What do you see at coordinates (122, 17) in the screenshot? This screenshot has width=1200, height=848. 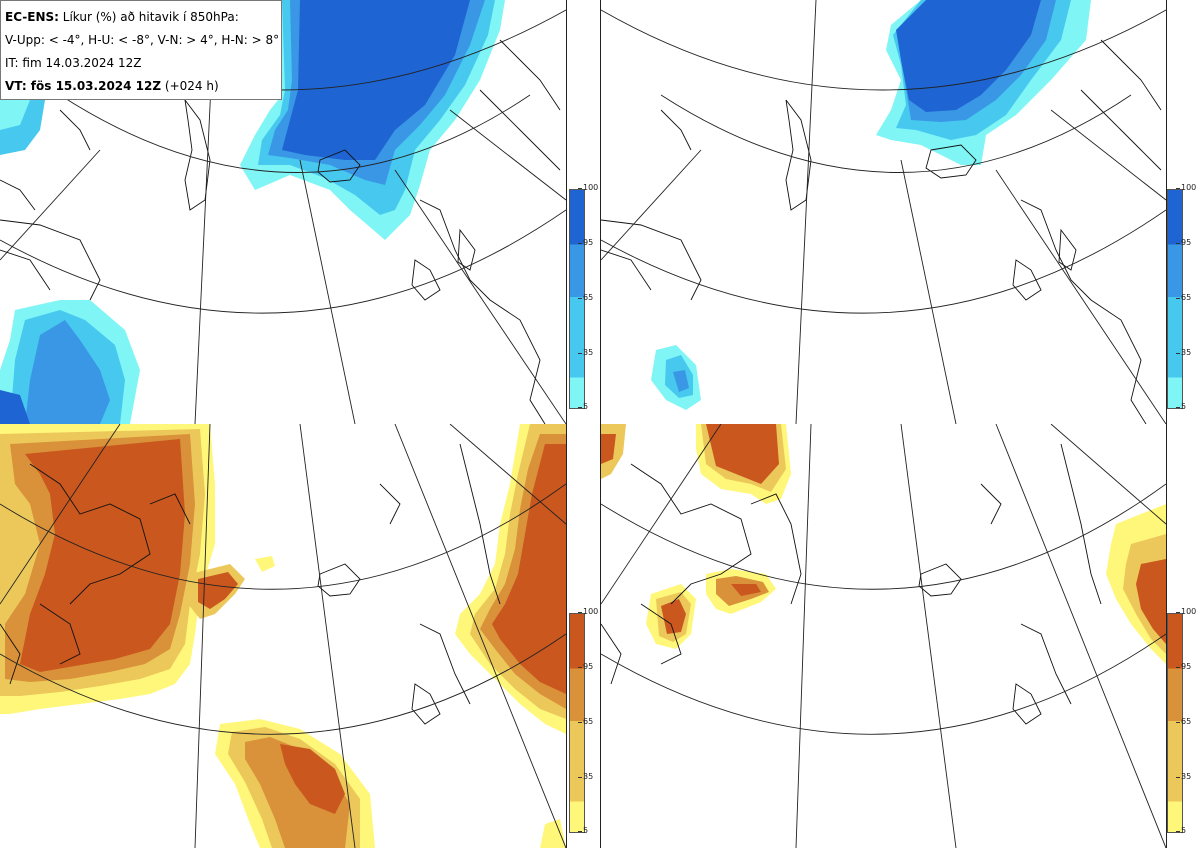 I see `legend-line-1: EC-ENS: Líkur (%) að hitavik í 850hPa:` at bounding box center [122, 17].